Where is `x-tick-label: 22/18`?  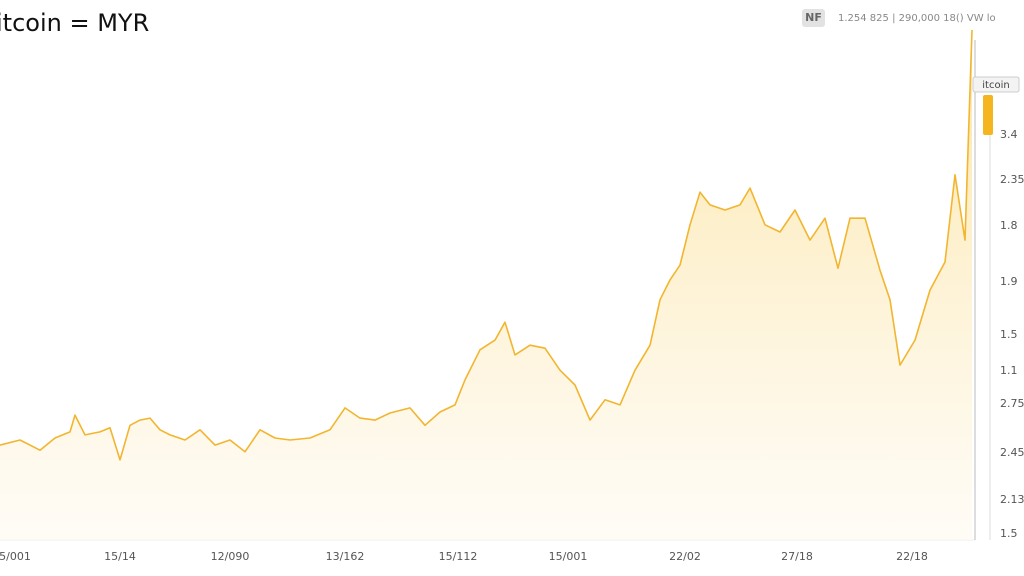 x-tick-label: 22/18 is located at coordinates (912, 556).